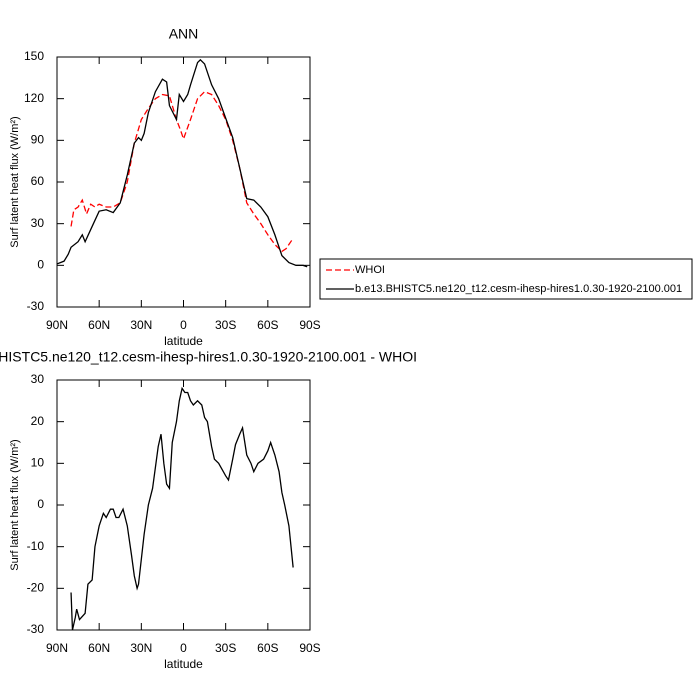 This screenshot has height=700, width=700. What do you see at coordinates (34, 56) in the screenshot?
I see `y-tick-label: 150` at bounding box center [34, 56].